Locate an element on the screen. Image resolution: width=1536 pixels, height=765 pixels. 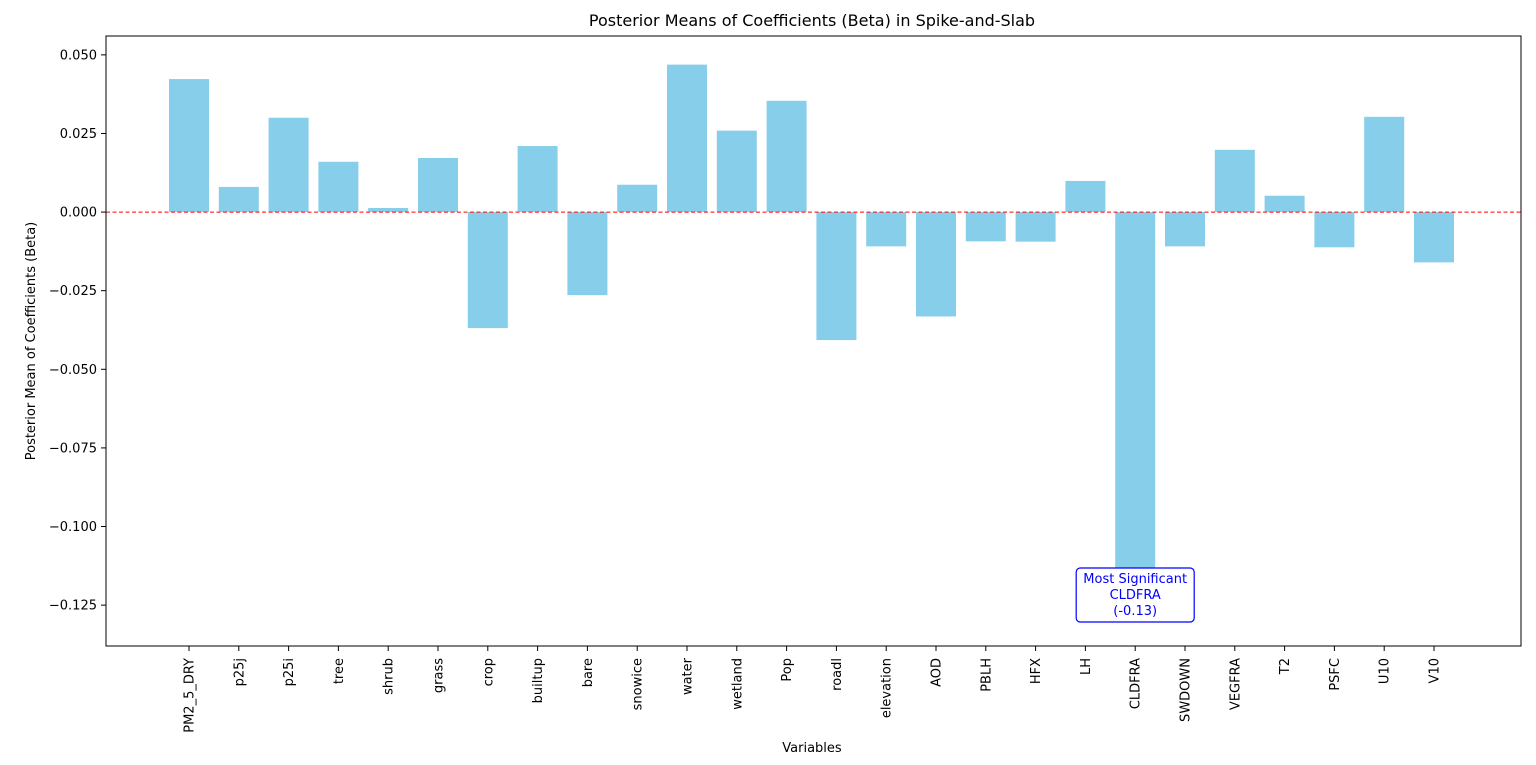
bar-bare is located at coordinates (587, 254).